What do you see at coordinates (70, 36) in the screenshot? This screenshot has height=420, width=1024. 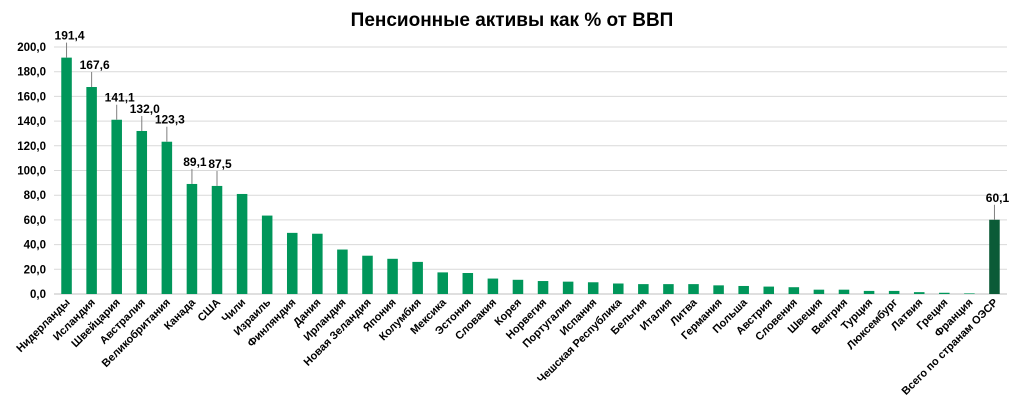 I see `data-label: 191,4` at bounding box center [70, 36].